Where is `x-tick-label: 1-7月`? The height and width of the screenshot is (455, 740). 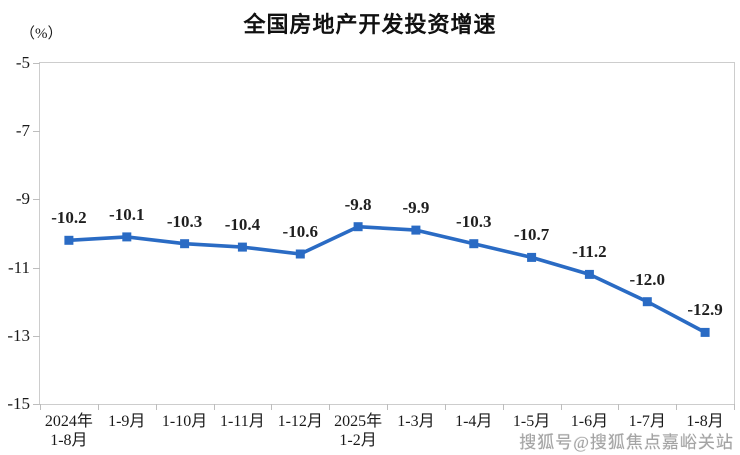
x-tick-label: 1-7月 is located at coordinates (647, 421).